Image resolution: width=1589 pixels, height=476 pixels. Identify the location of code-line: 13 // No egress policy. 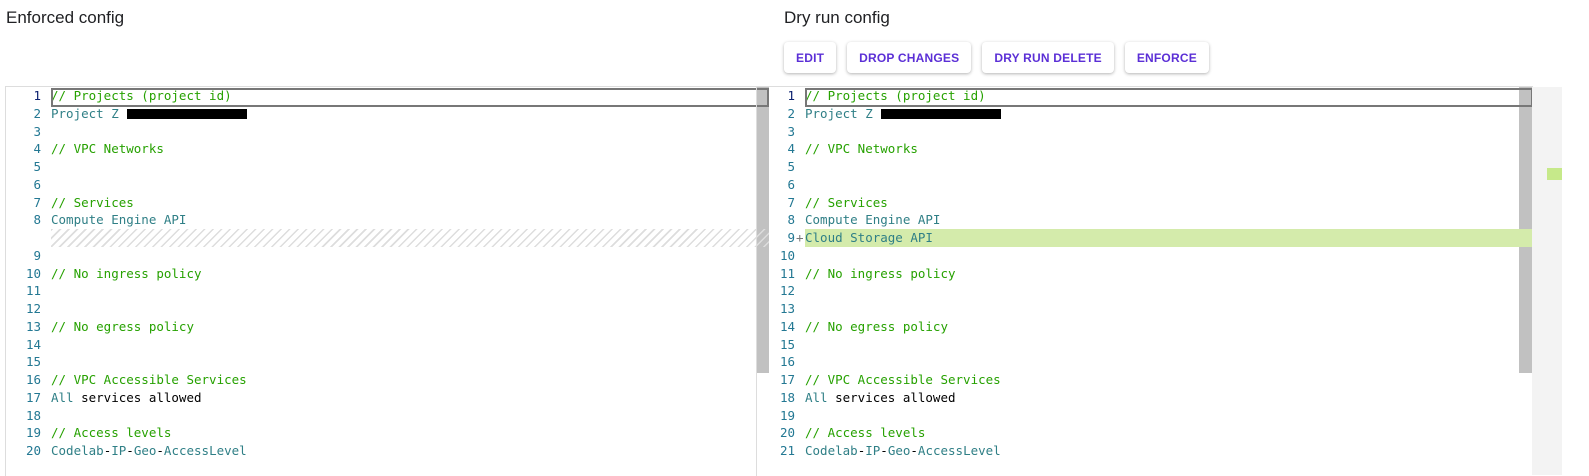
(387, 327).